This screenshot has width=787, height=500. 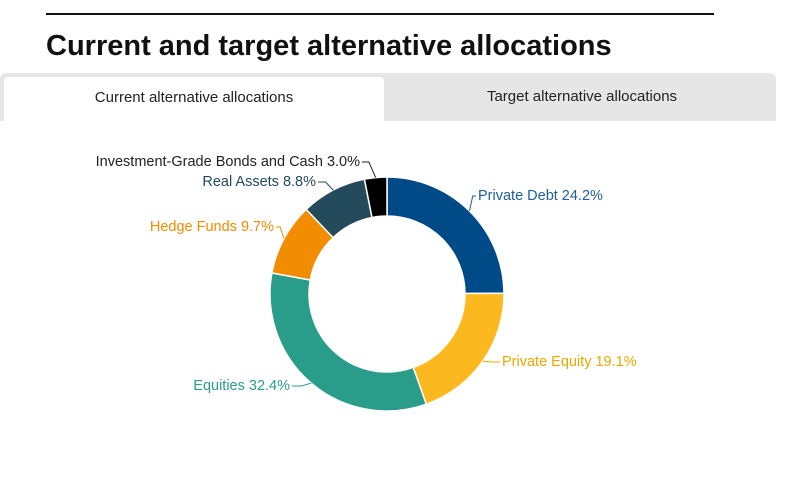 What do you see at coordinates (193, 227) in the screenshot?
I see `slice-label-name: Hedge Funds` at bounding box center [193, 227].